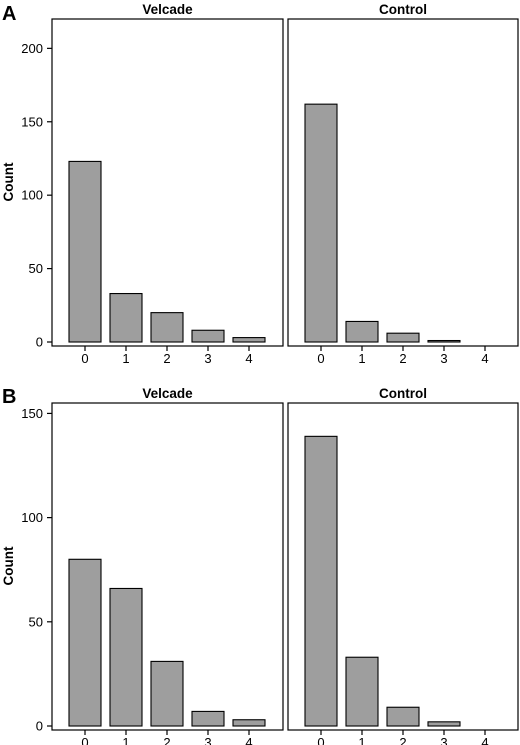  I want to click on y-tick-label: 200, so click(32, 48).